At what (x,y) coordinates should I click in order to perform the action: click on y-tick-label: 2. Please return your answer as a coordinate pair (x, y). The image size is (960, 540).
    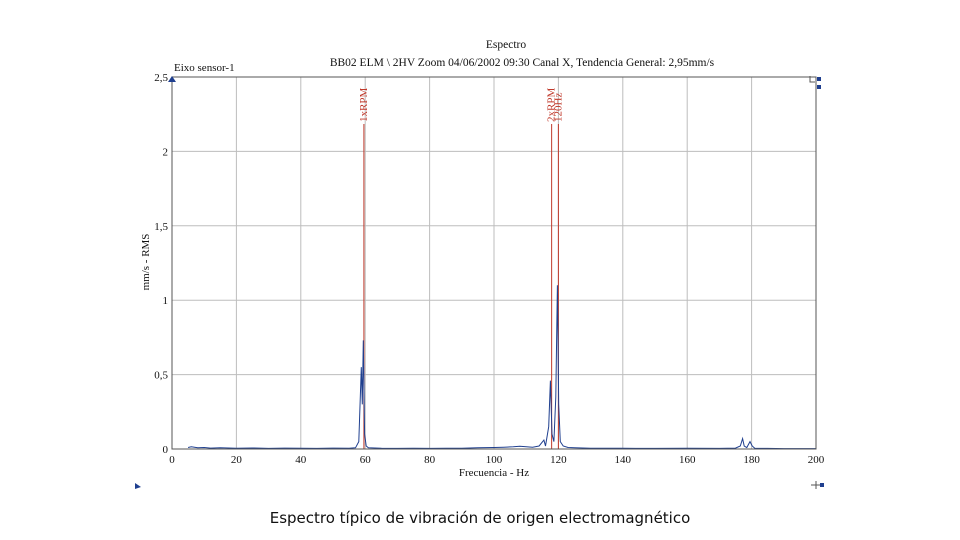
    Looking at the image, I should click on (166, 152).